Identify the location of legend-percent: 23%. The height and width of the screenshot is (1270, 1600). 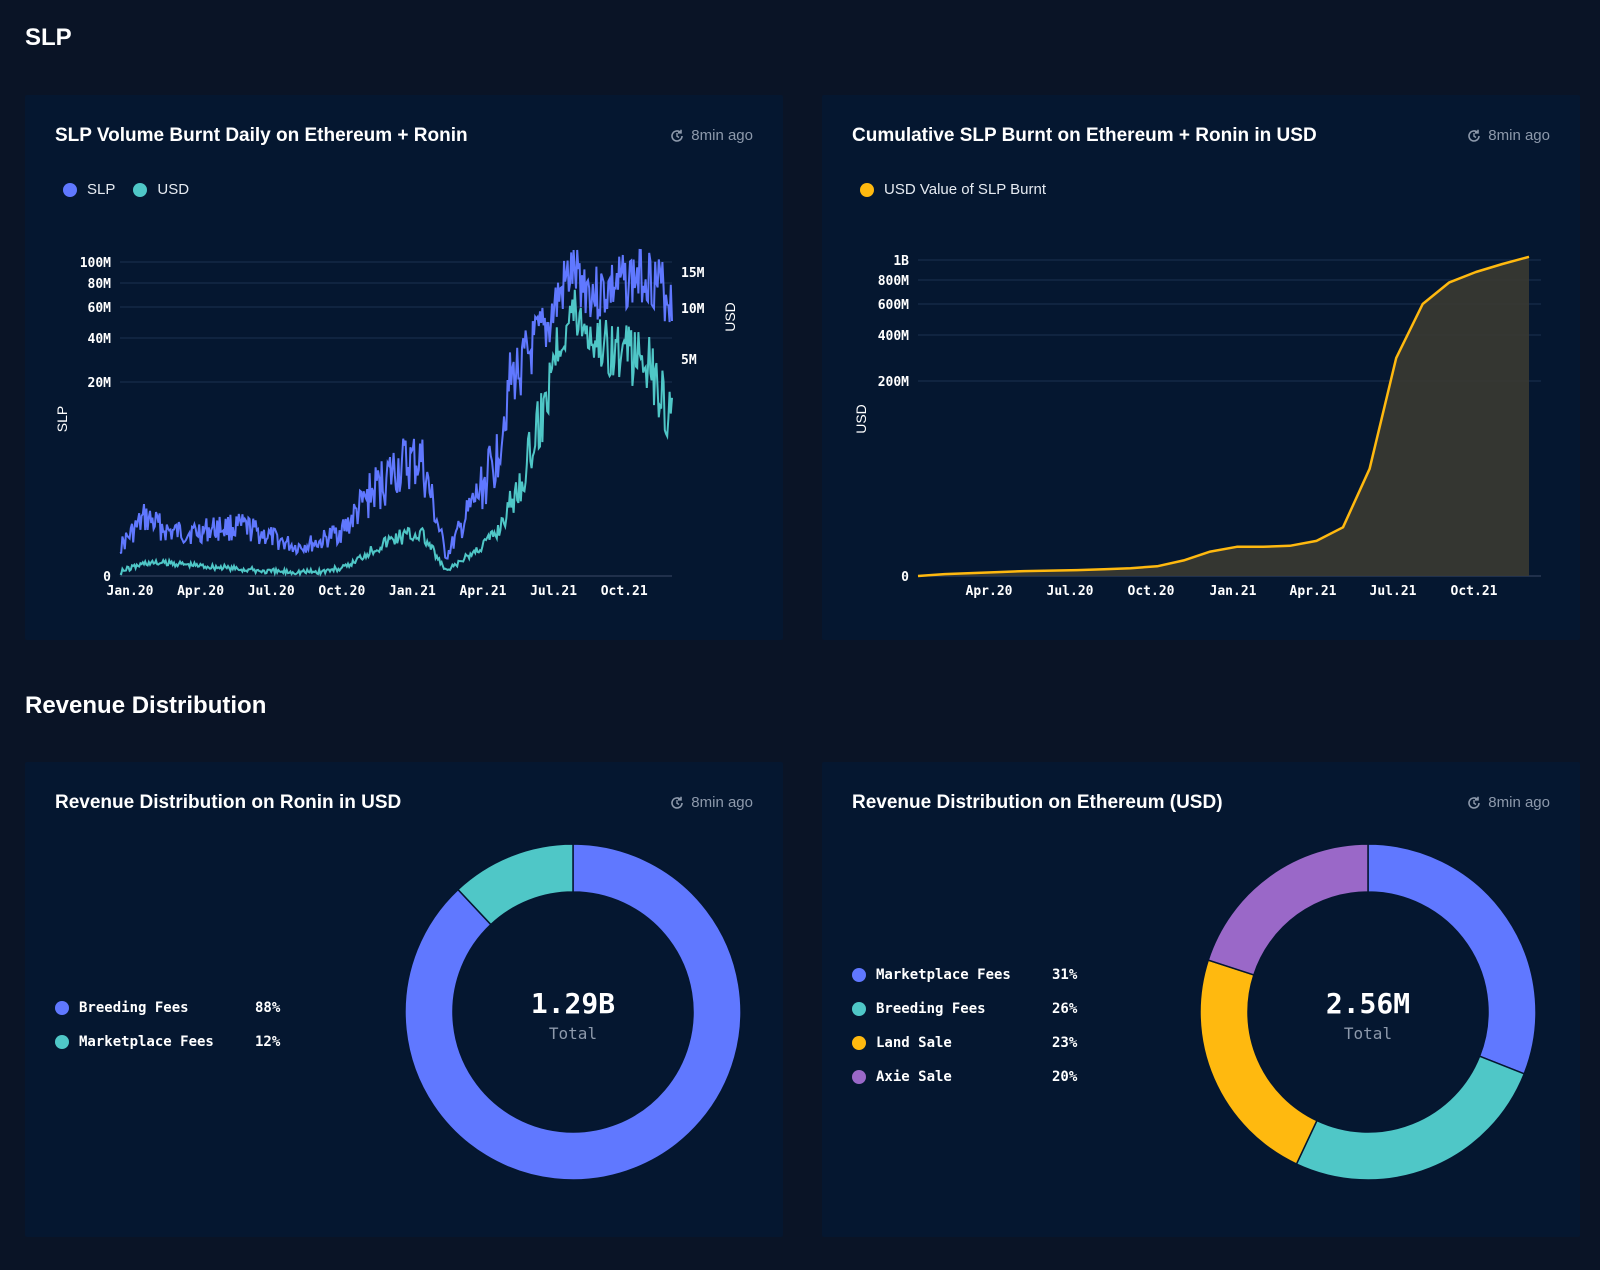
(1065, 1043).